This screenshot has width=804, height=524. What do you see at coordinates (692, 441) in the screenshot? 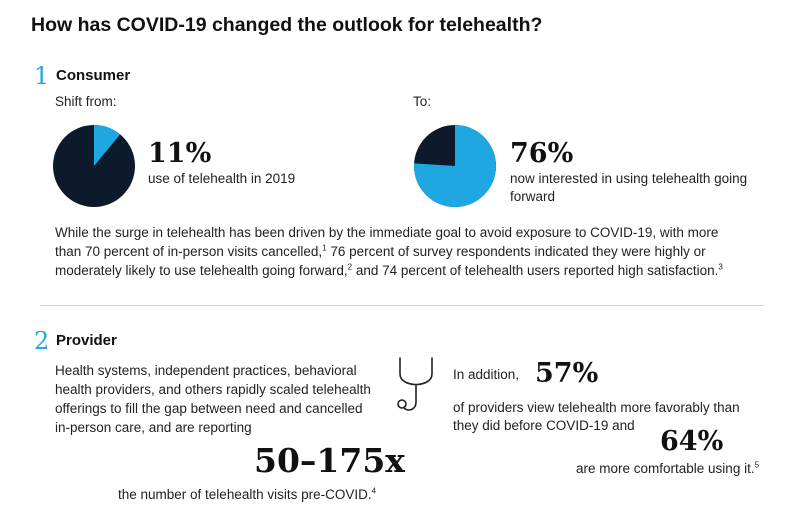
I see `comfortable-value: 64%` at bounding box center [692, 441].